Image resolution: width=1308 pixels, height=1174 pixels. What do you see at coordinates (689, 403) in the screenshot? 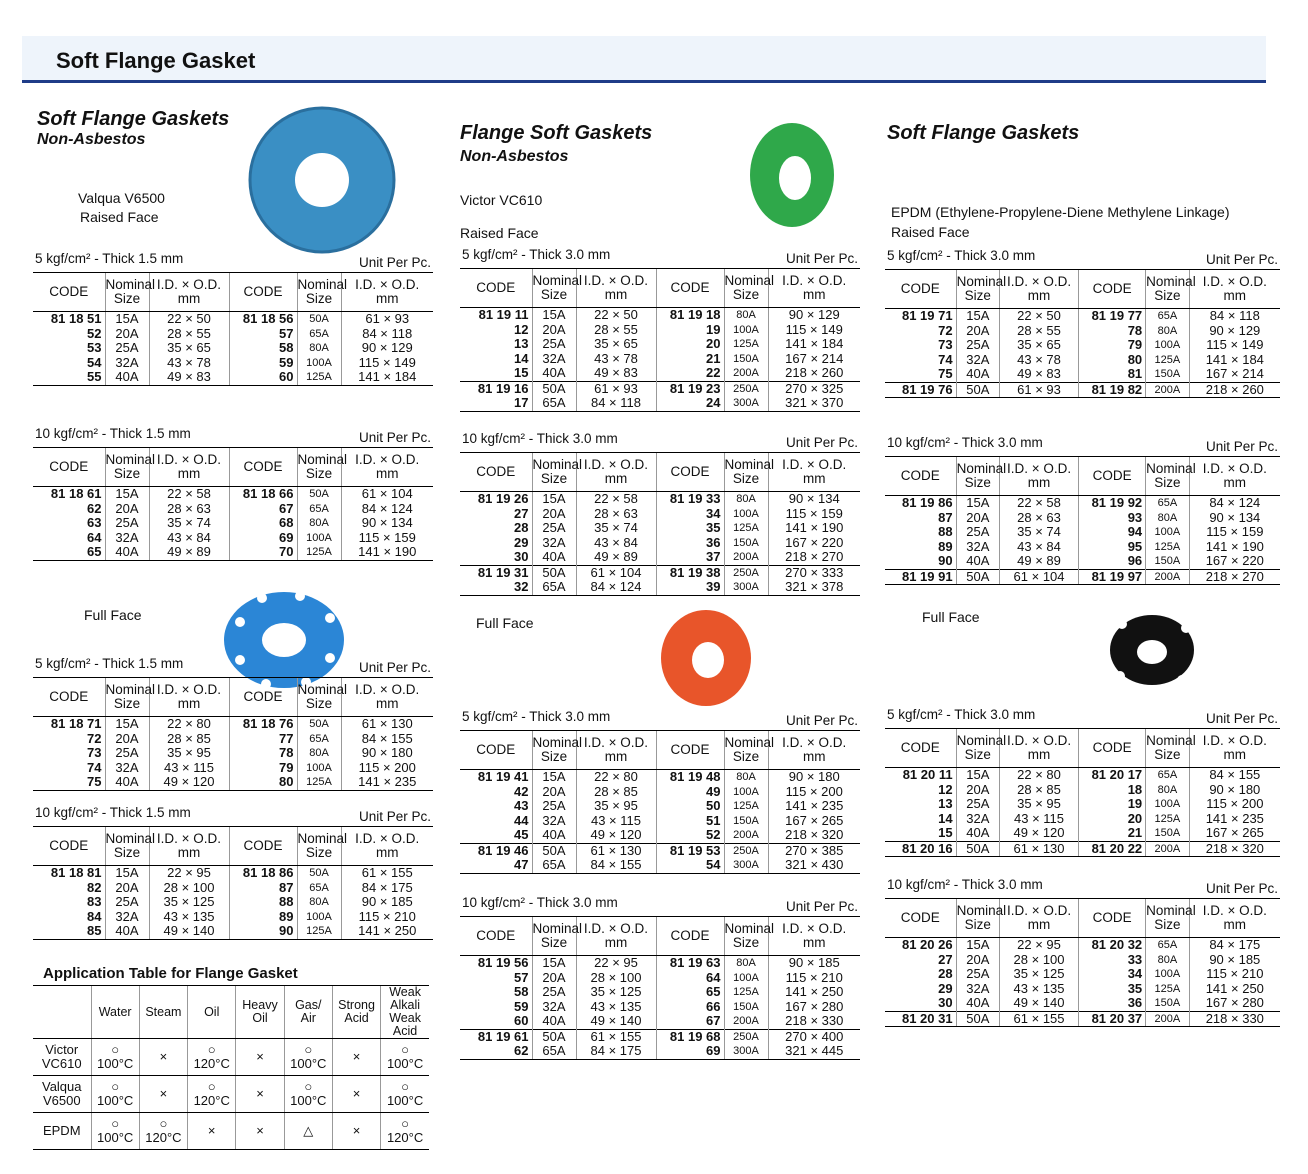
I see `item-code: 24` at bounding box center [689, 403].